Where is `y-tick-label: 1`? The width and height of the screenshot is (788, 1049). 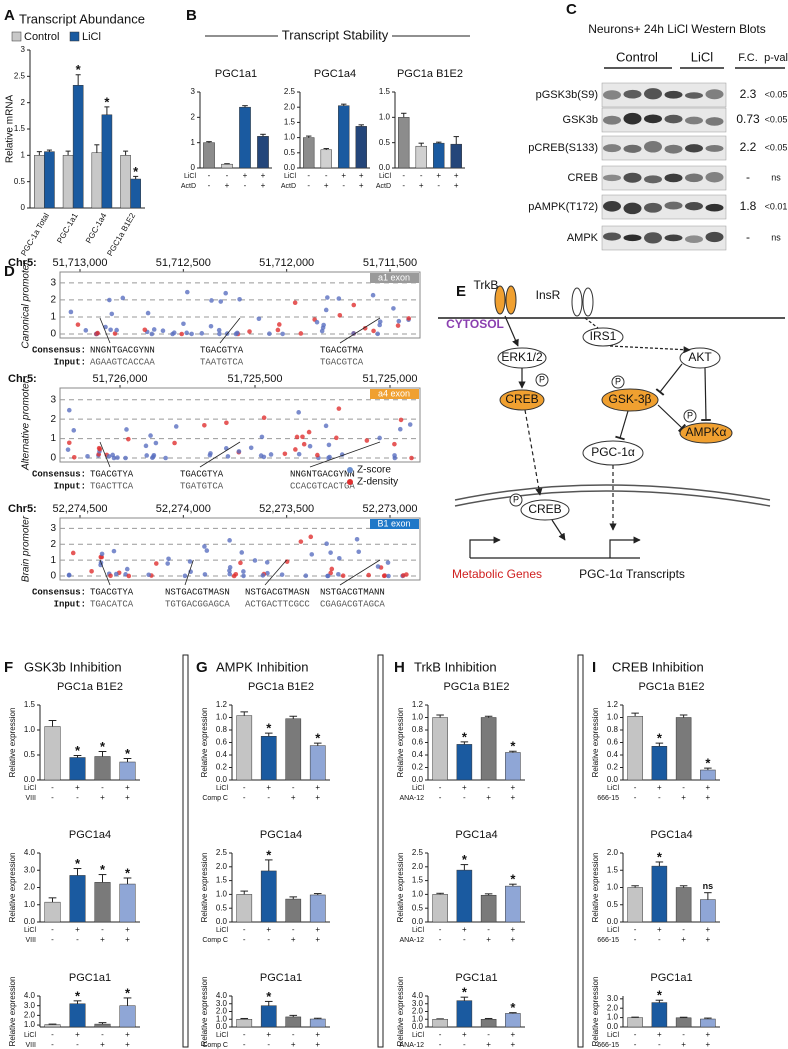 y-tick-label: 1 is located at coordinates (53, 438).